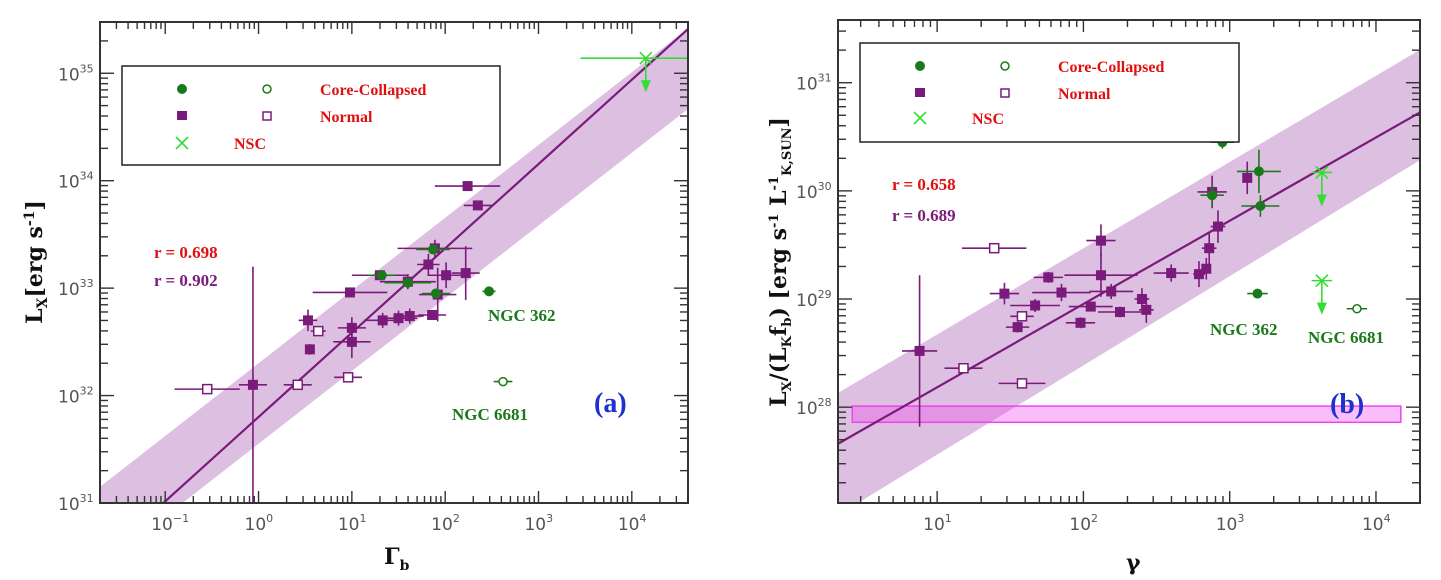 Image resolution: width=1441 pixels, height=580 pixels. Describe the element at coordinates (779, 122) in the screenshot. I see `y-axis-title-b-units-end: ]` at that location.